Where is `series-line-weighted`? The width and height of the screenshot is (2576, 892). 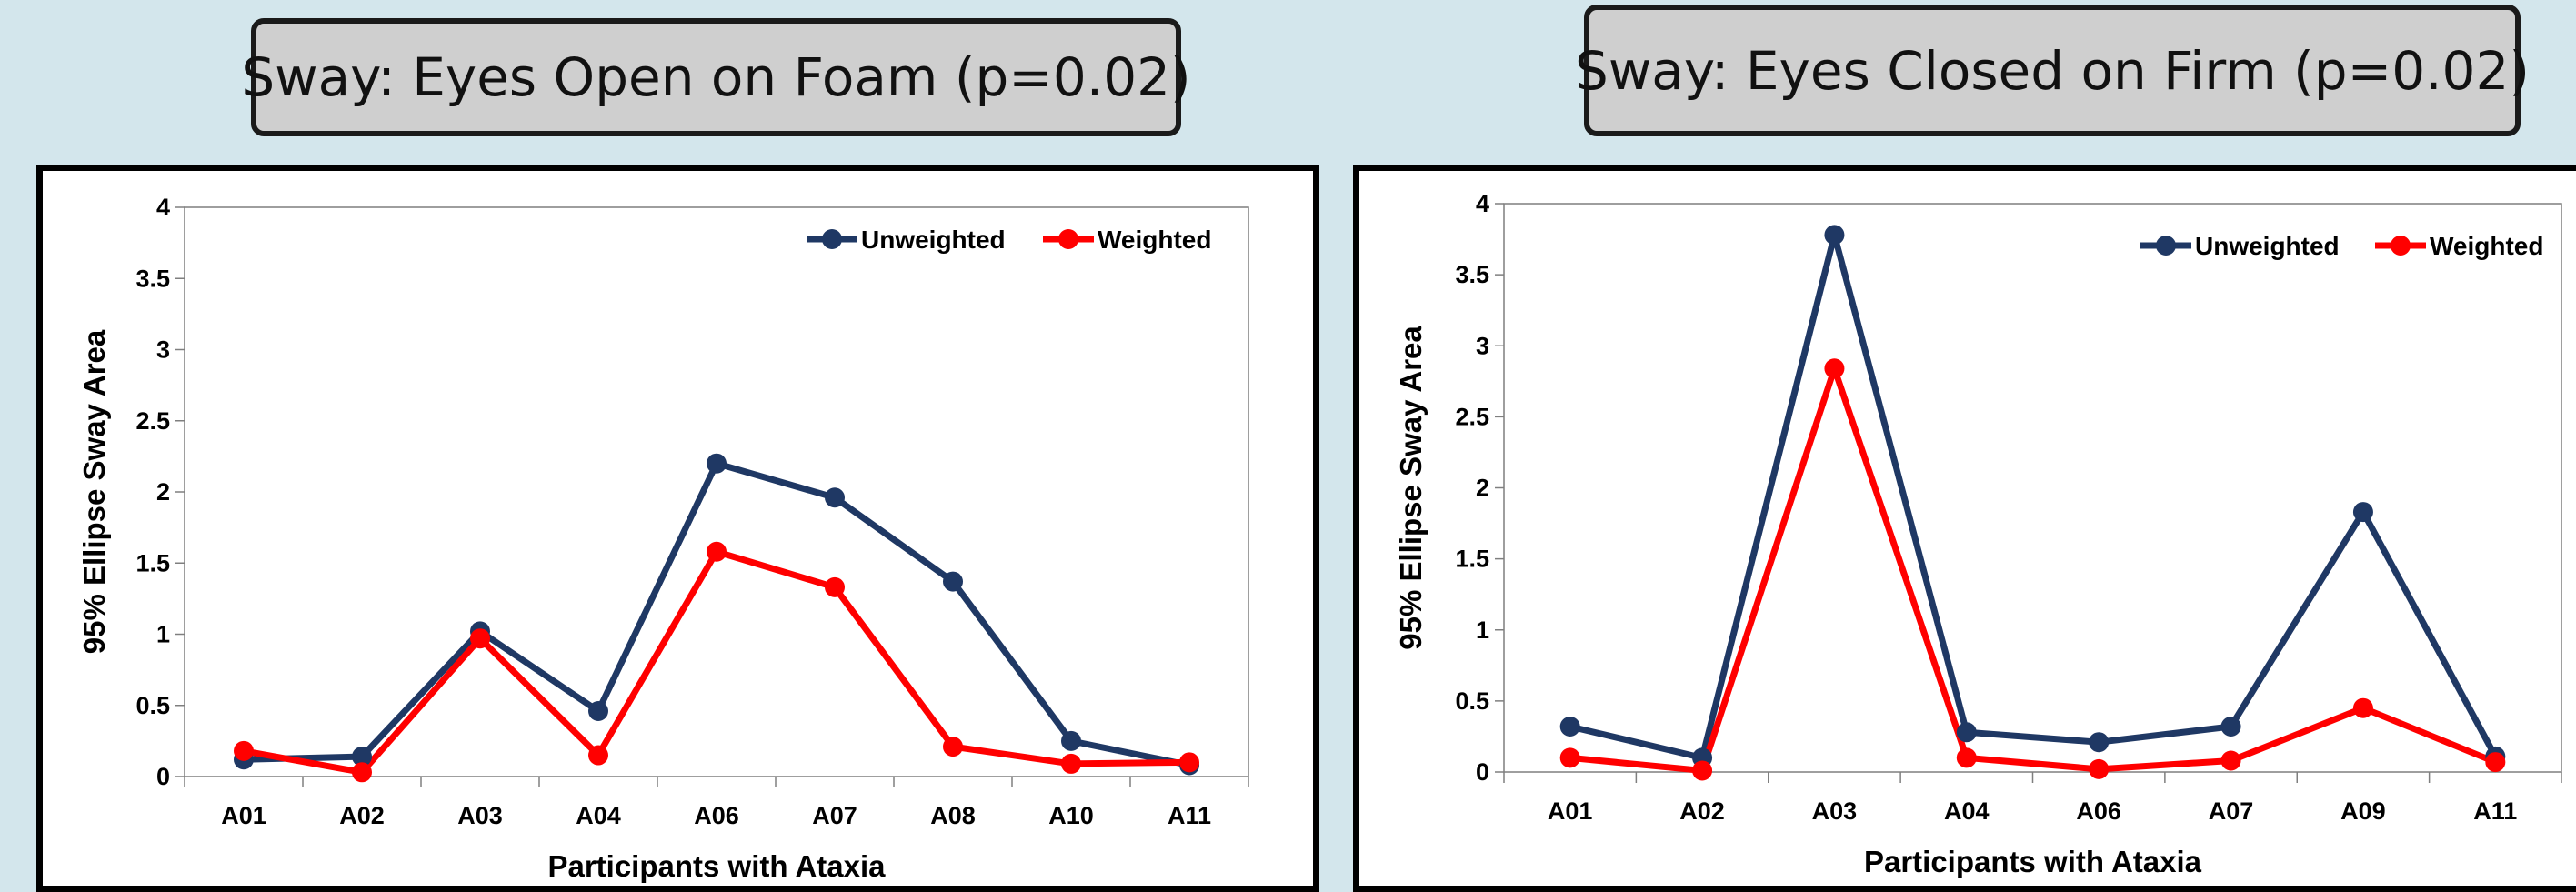 series-line-weighted is located at coordinates (716, 662).